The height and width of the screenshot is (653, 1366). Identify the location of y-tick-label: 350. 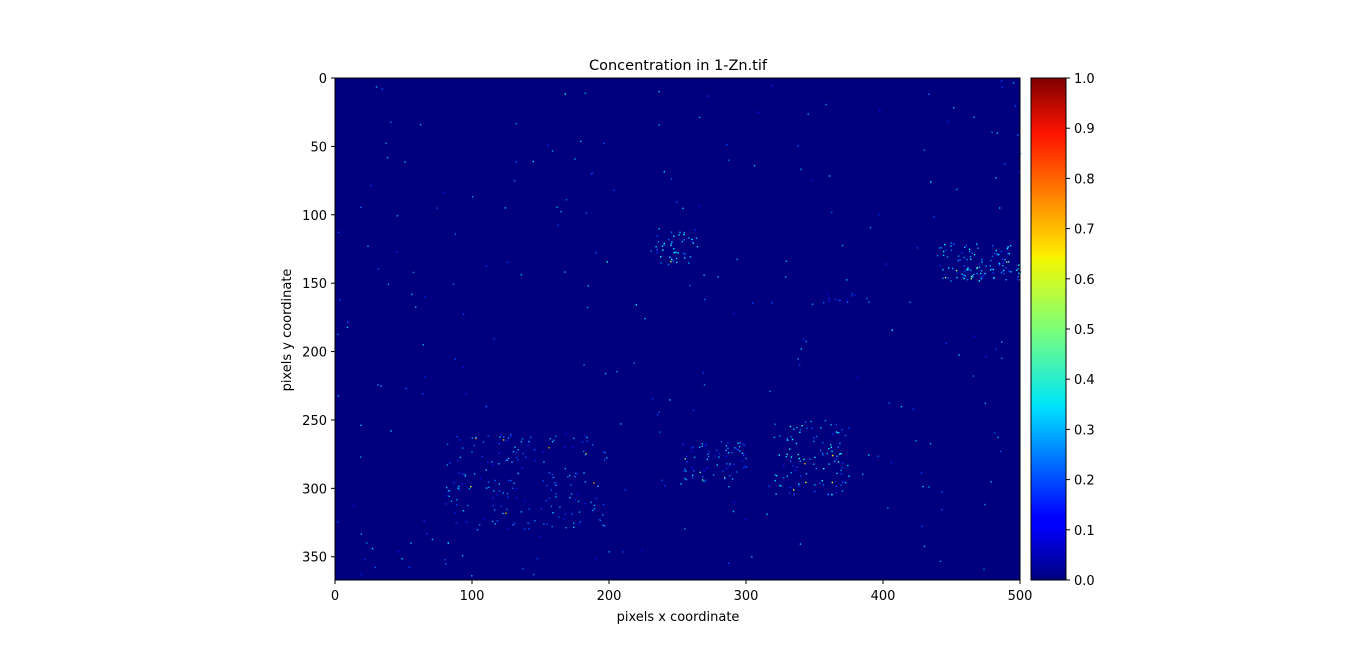
(314, 558).